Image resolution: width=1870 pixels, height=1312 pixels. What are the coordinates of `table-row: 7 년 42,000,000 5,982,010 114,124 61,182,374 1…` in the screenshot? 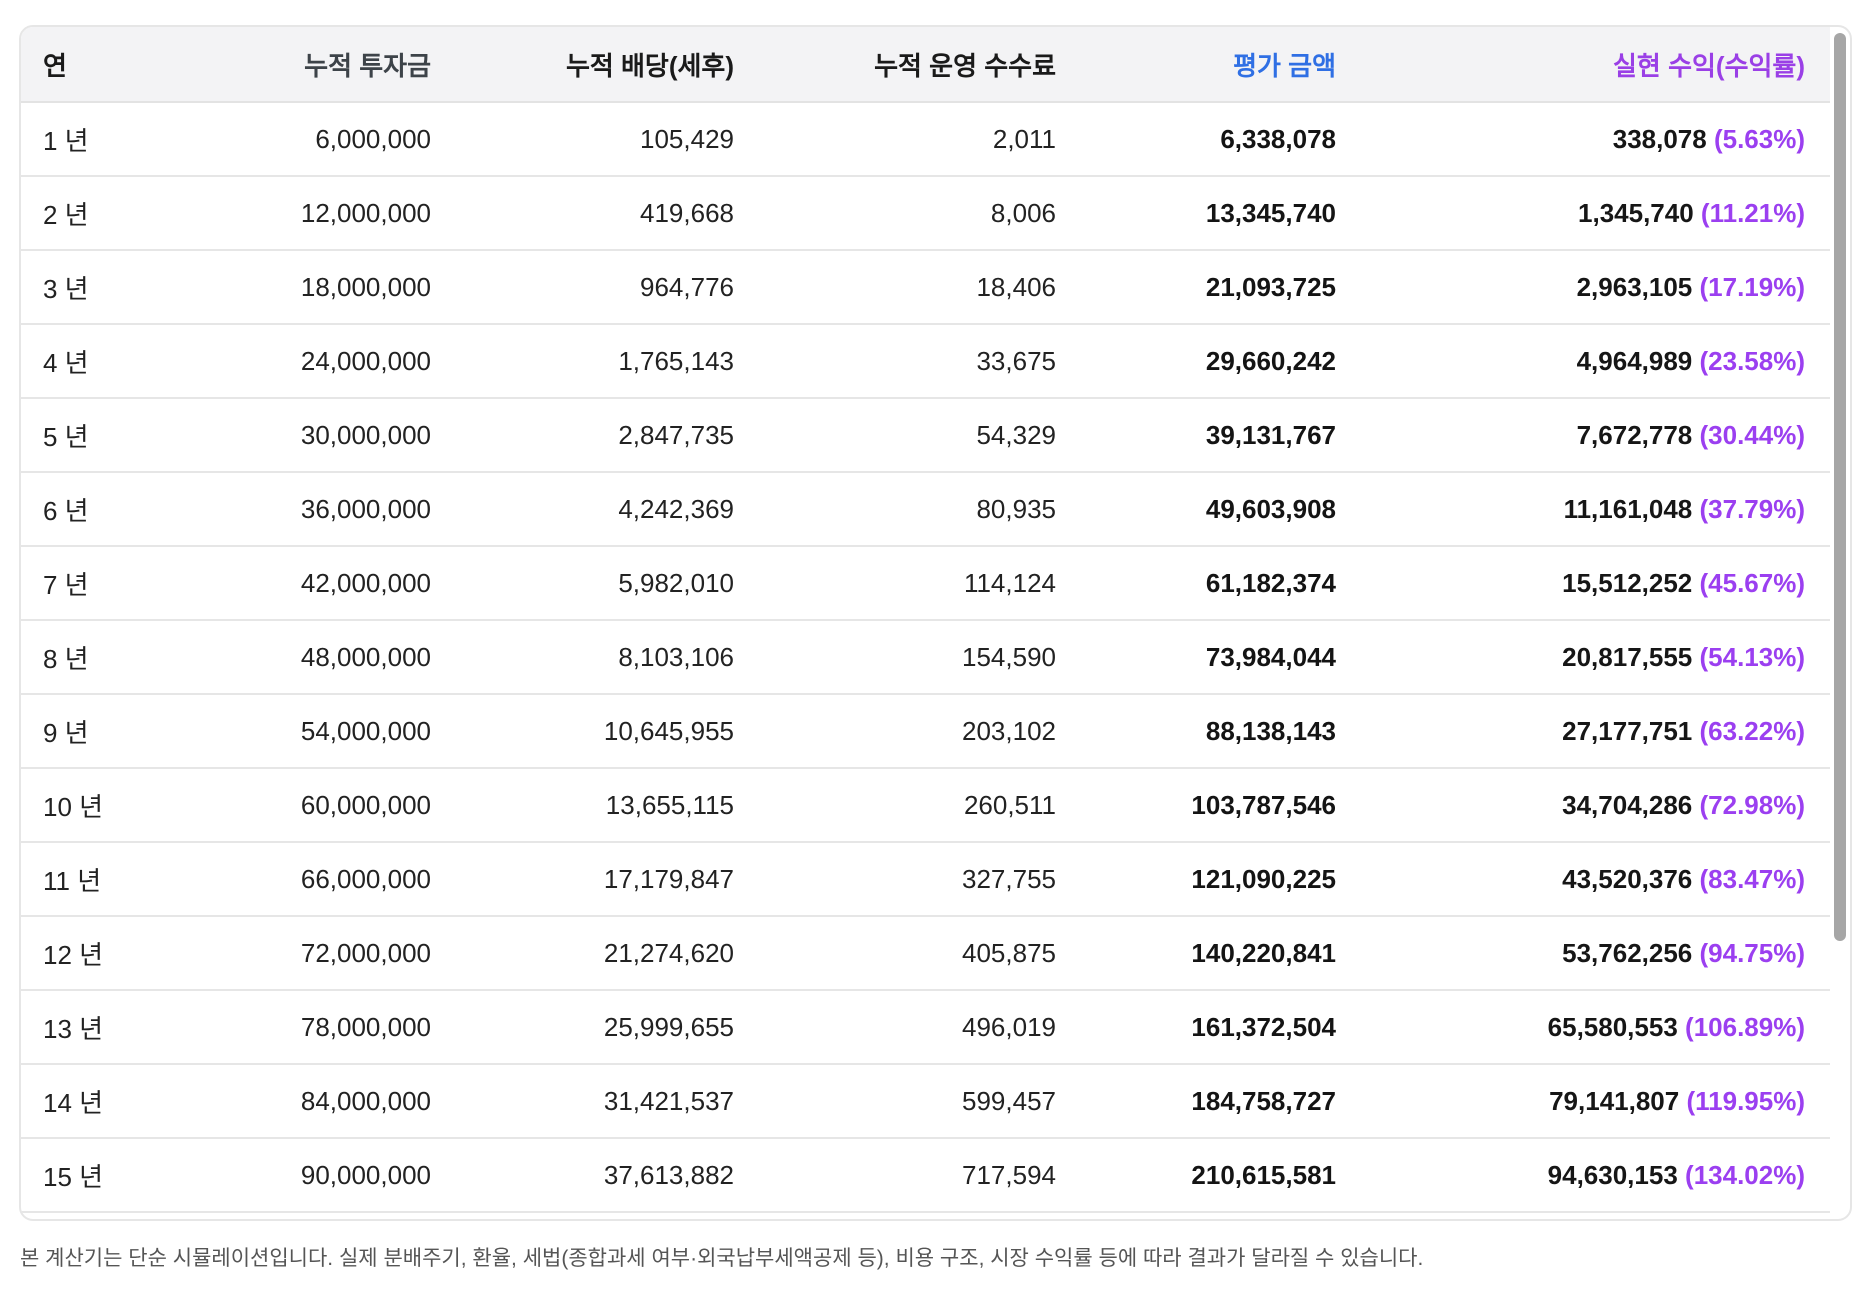 It's located at (925, 583).